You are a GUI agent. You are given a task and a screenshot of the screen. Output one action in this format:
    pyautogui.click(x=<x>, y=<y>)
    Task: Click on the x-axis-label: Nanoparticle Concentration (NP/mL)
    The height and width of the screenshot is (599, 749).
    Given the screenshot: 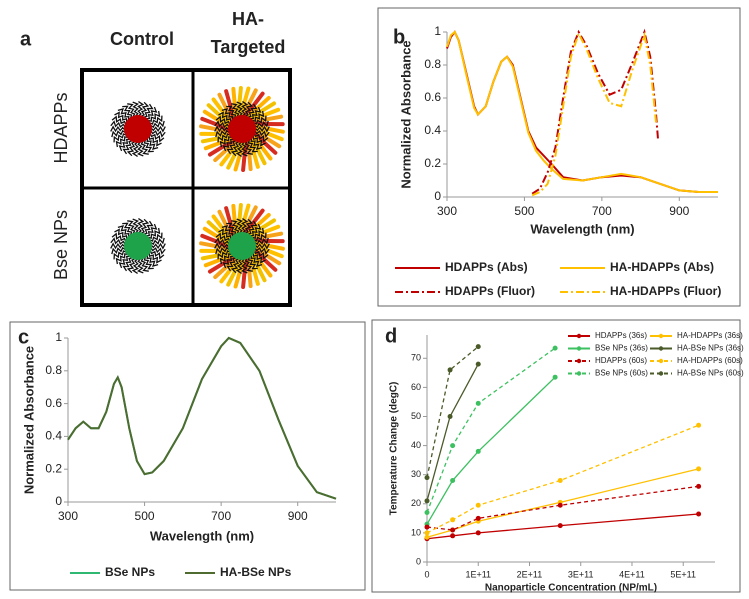 What is the action you would take?
    pyautogui.click(x=571, y=588)
    